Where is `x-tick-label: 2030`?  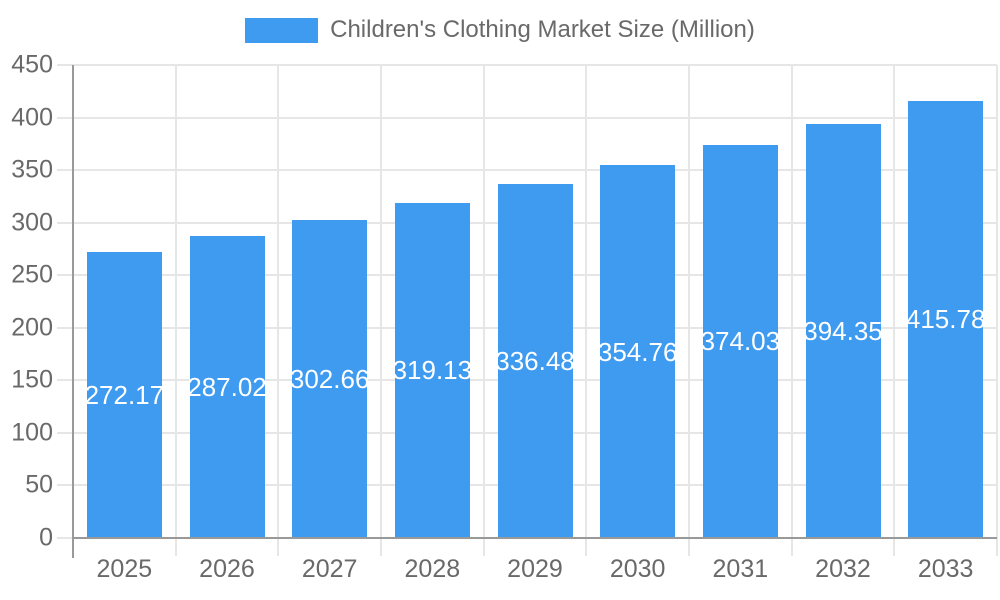 x-tick-label: 2030 is located at coordinates (637, 569).